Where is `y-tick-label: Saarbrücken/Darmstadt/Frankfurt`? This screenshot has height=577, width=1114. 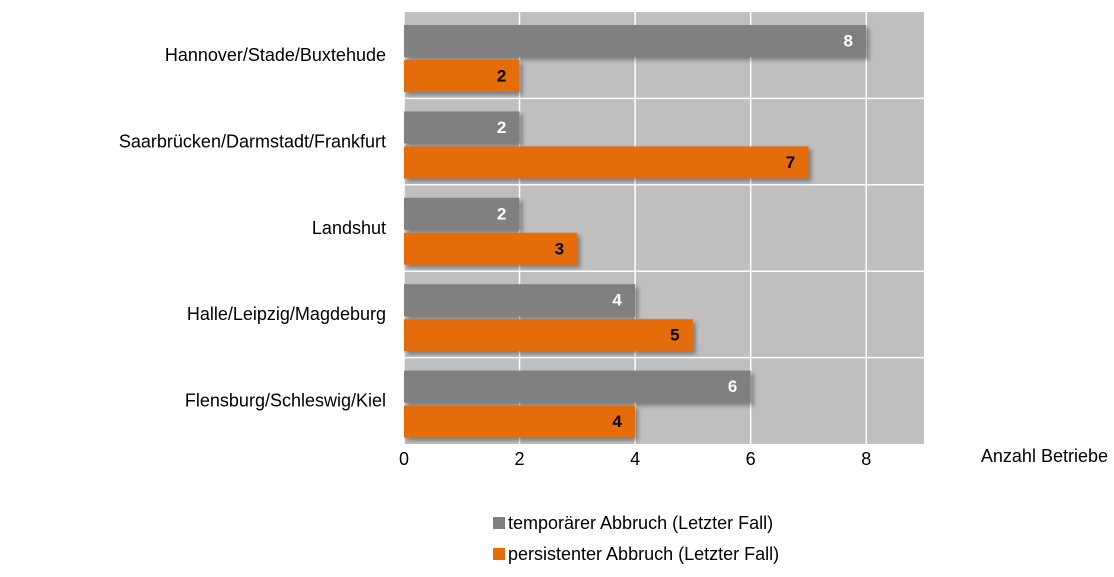 y-tick-label: Saarbrücken/Darmstadt/Frankfurt is located at coordinates (252, 141).